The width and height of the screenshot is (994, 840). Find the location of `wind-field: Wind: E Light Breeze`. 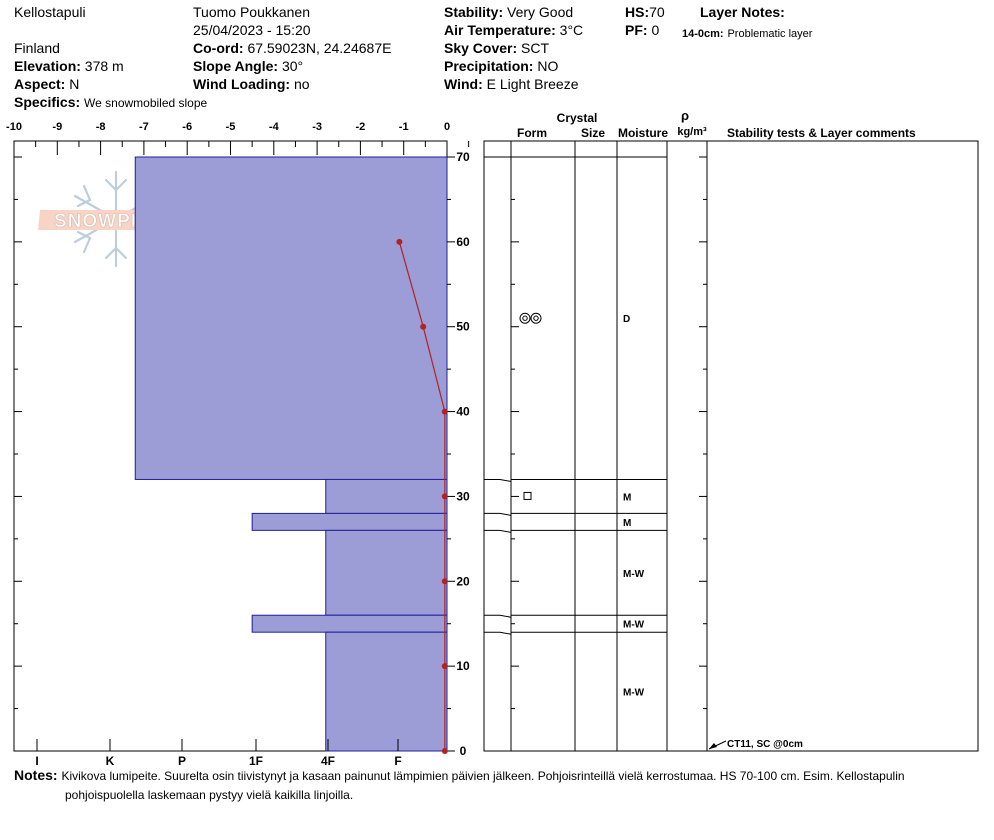

wind-field: Wind: E Light Breeze is located at coordinates (511, 84).